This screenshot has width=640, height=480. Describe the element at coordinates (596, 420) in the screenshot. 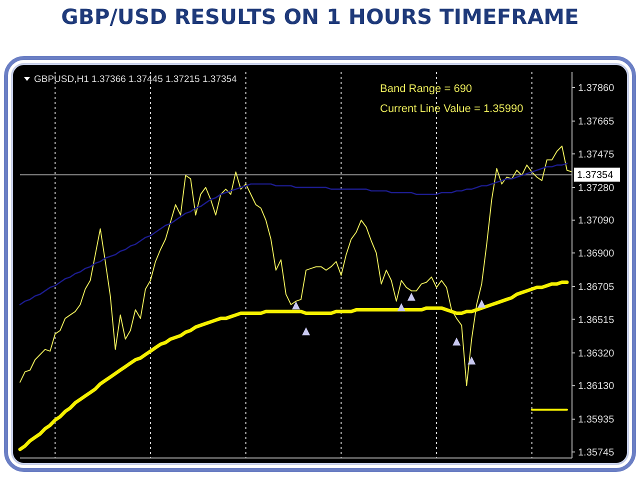

I see `y-tick-label: 1.35935` at that location.